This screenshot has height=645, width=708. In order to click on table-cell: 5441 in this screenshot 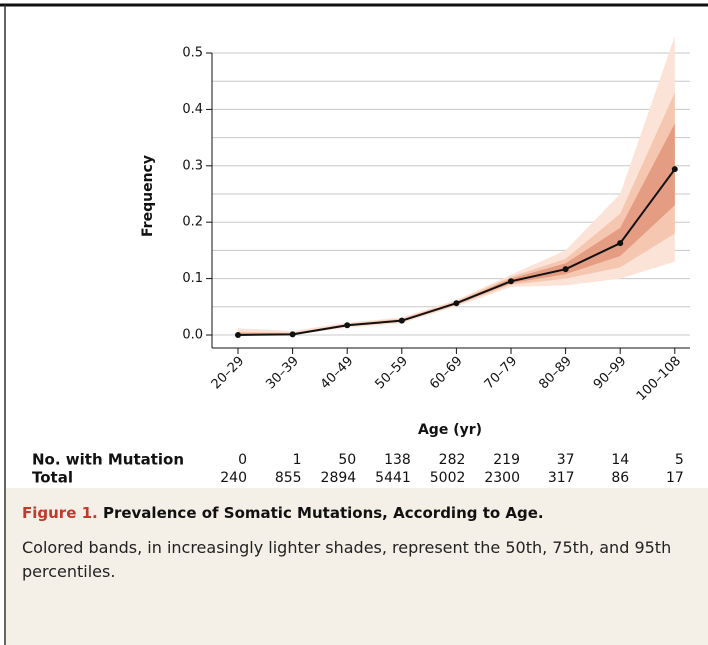, I will do `click(393, 478)`.